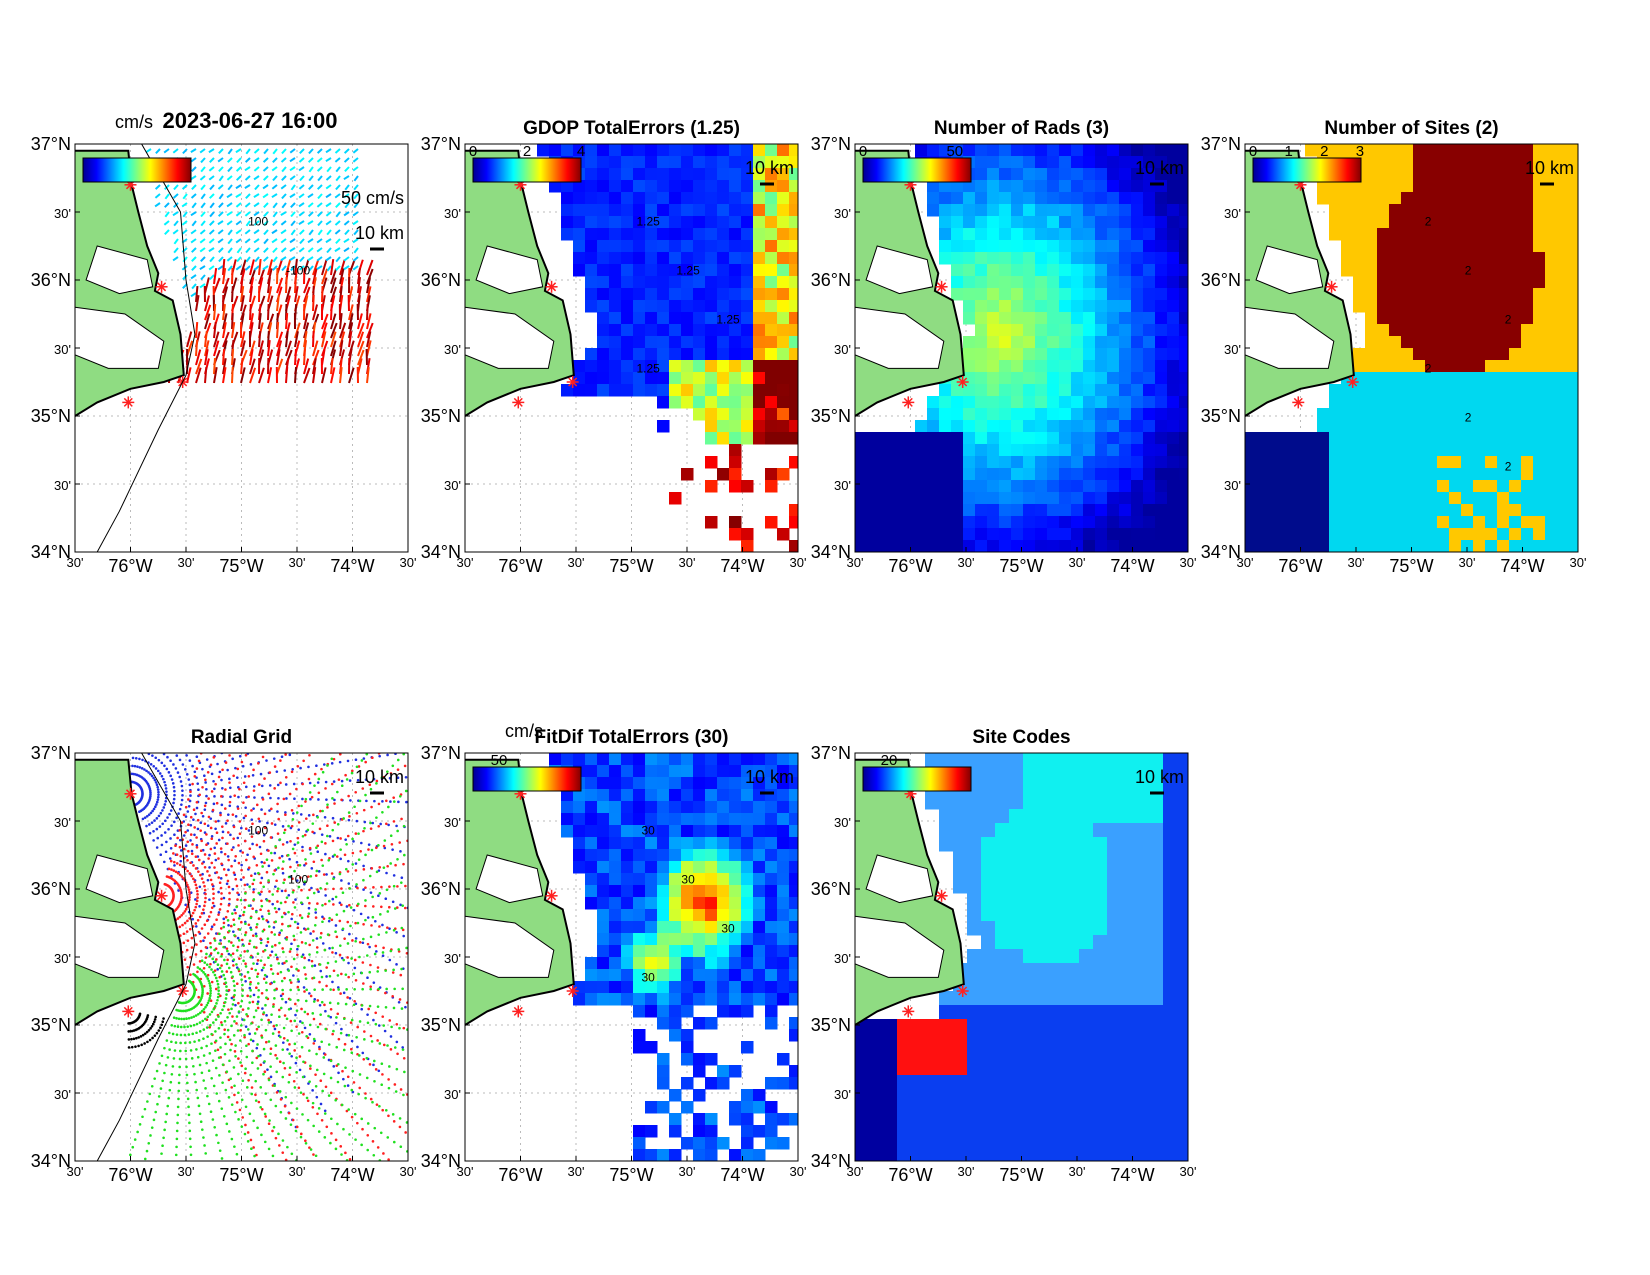 This screenshot has height=1275, width=1650. Describe the element at coordinates (1307, 170) in the screenshot. I see `colorbar-sites` at that location.